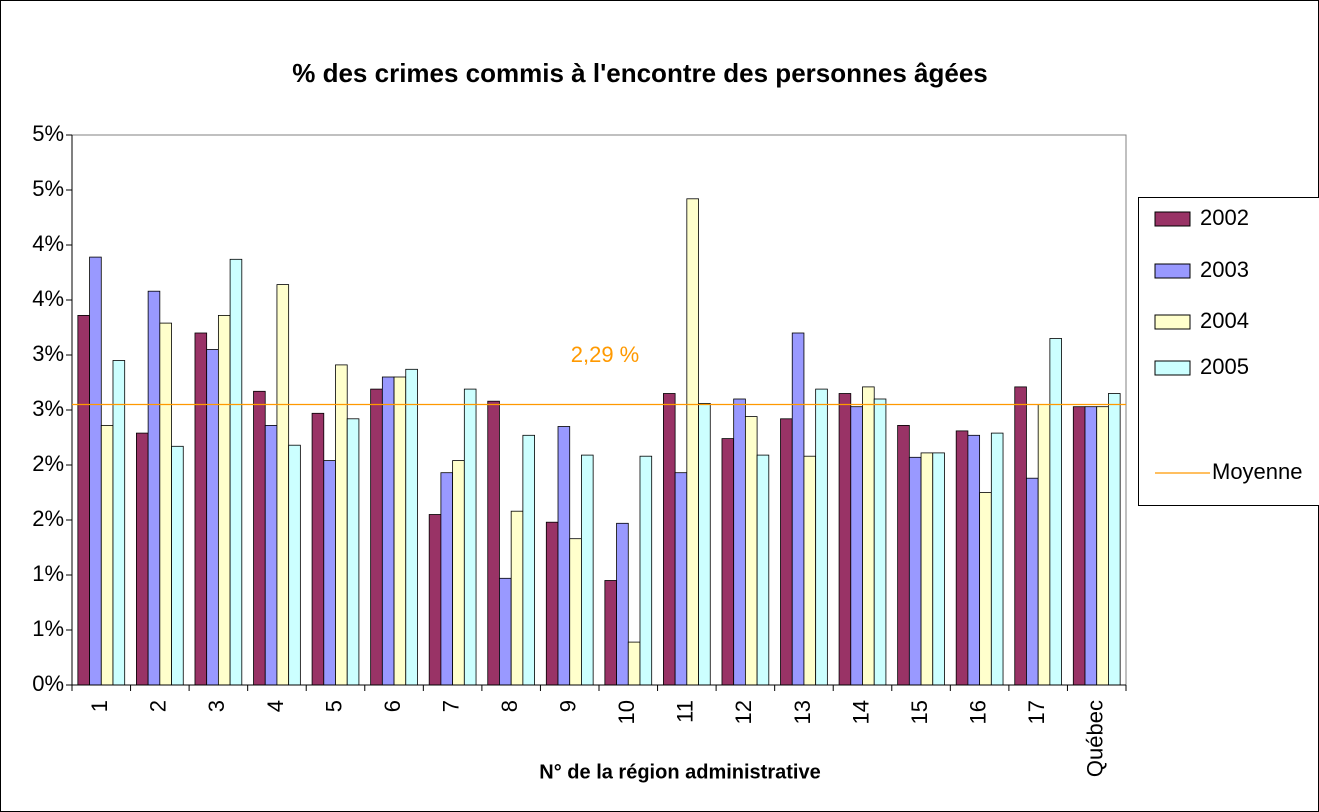 This screenshot has width=1319, height=812. Describe the element at coordinates (802, 712) in the screenshot. I see `x-tick-label: 13` at that location.